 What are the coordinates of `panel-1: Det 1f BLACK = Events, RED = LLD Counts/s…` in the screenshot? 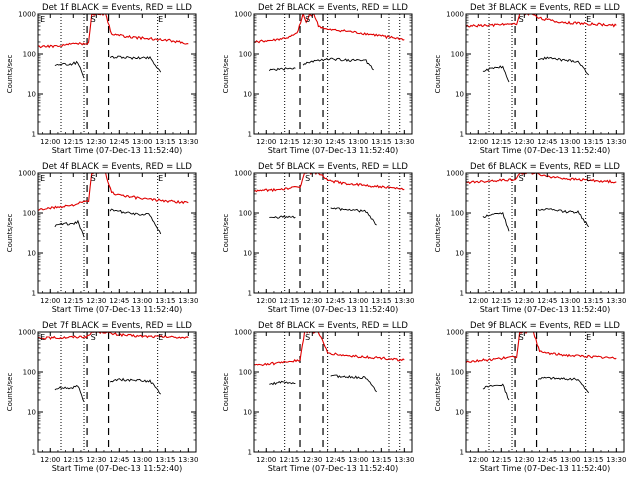 It's located at (102, 79).